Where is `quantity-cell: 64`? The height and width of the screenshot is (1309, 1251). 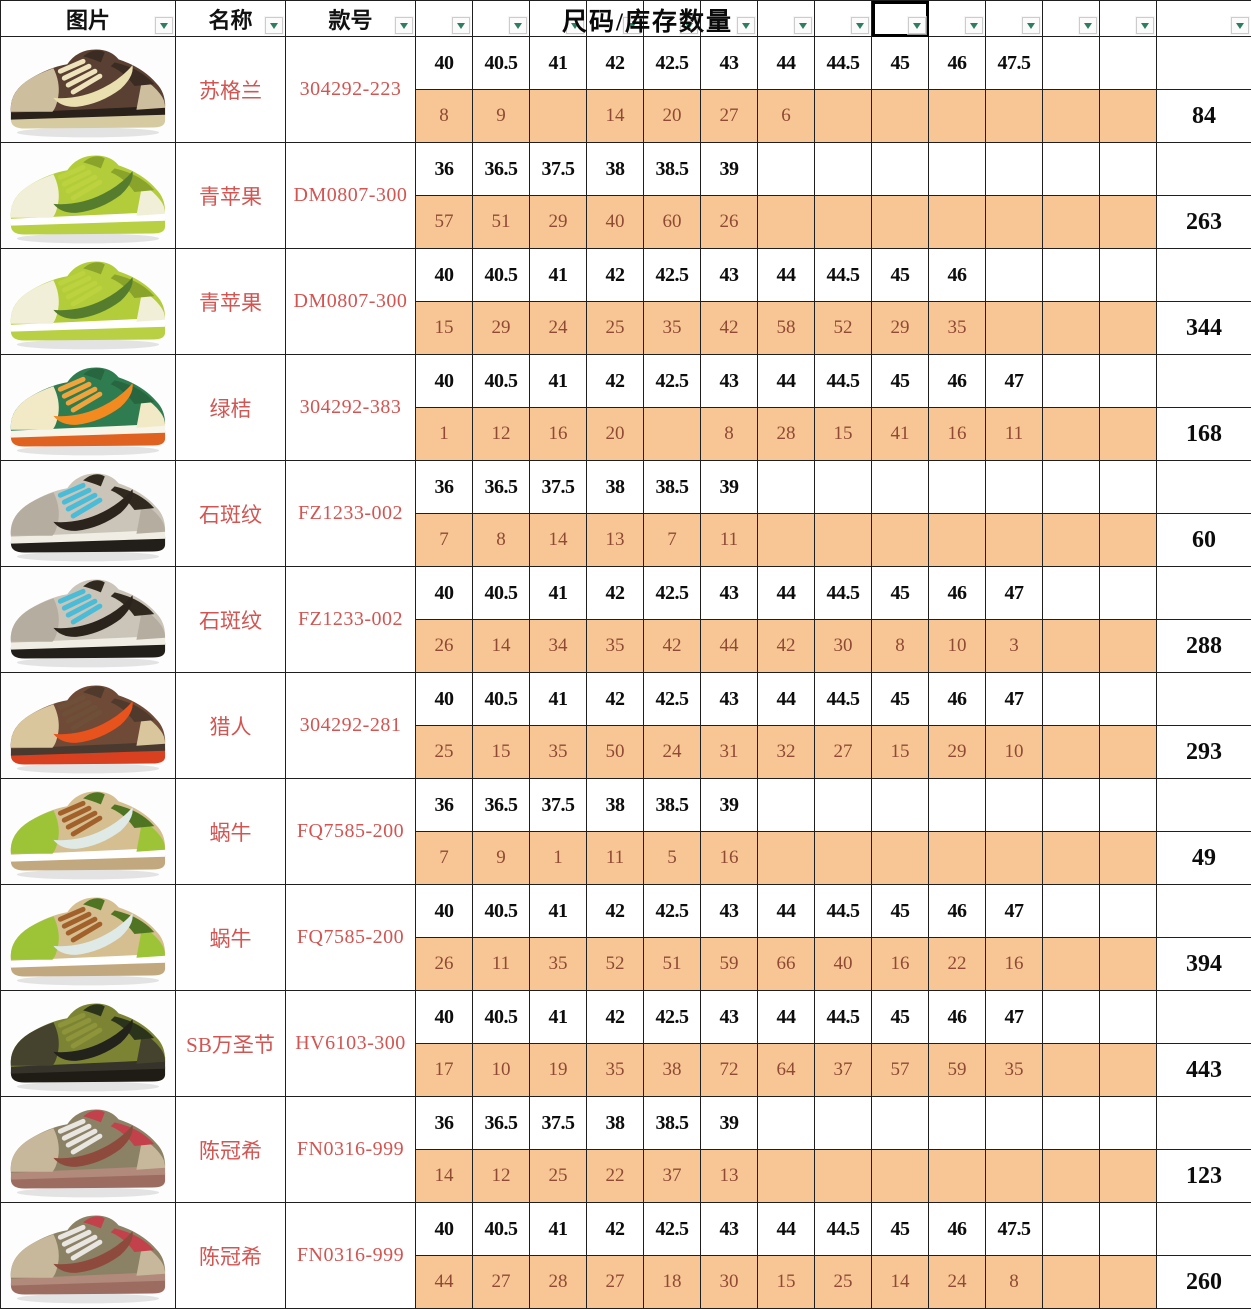
quantity-cell: 64 is located at coordinates (786, 1070).